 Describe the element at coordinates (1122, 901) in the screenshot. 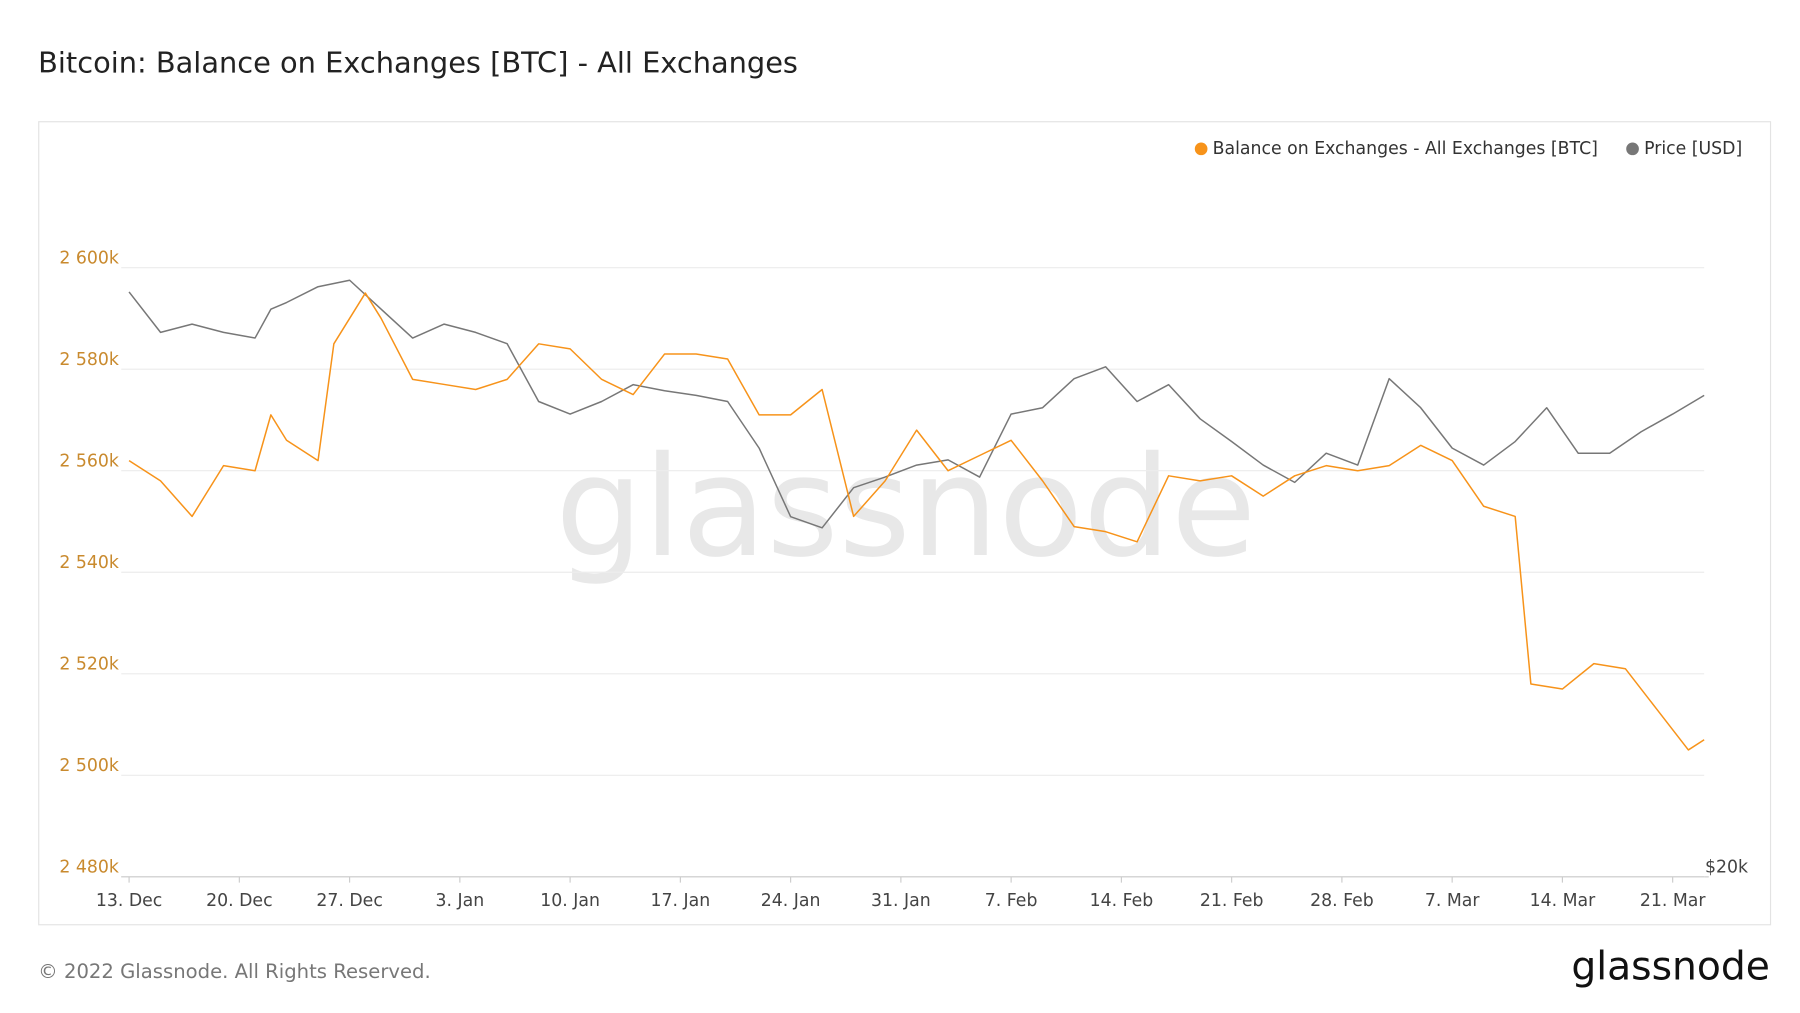

I see `x-tick-label: 14. Feb` at that location.